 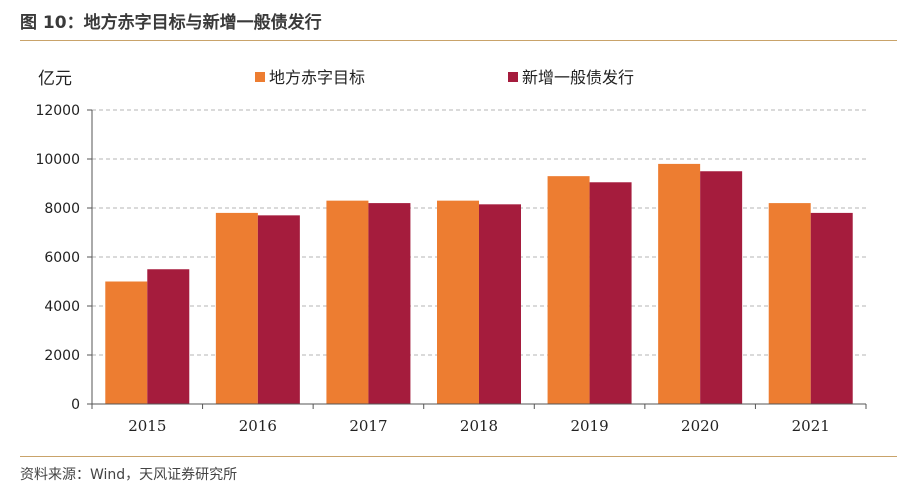 I want to click on y-tick-label: 10000, so click(x=57, y=160).